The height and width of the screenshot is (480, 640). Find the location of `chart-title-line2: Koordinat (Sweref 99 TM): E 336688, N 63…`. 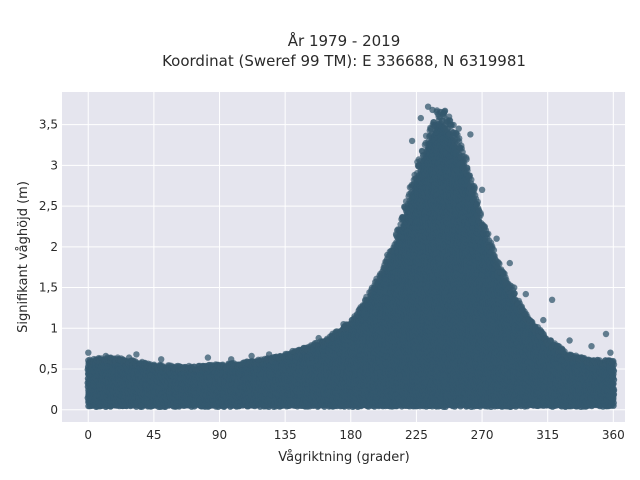

chart-title-line2: Koordinat (Sweref 99 TM): E 336688, N 63… is located at coordinates (344, 61).